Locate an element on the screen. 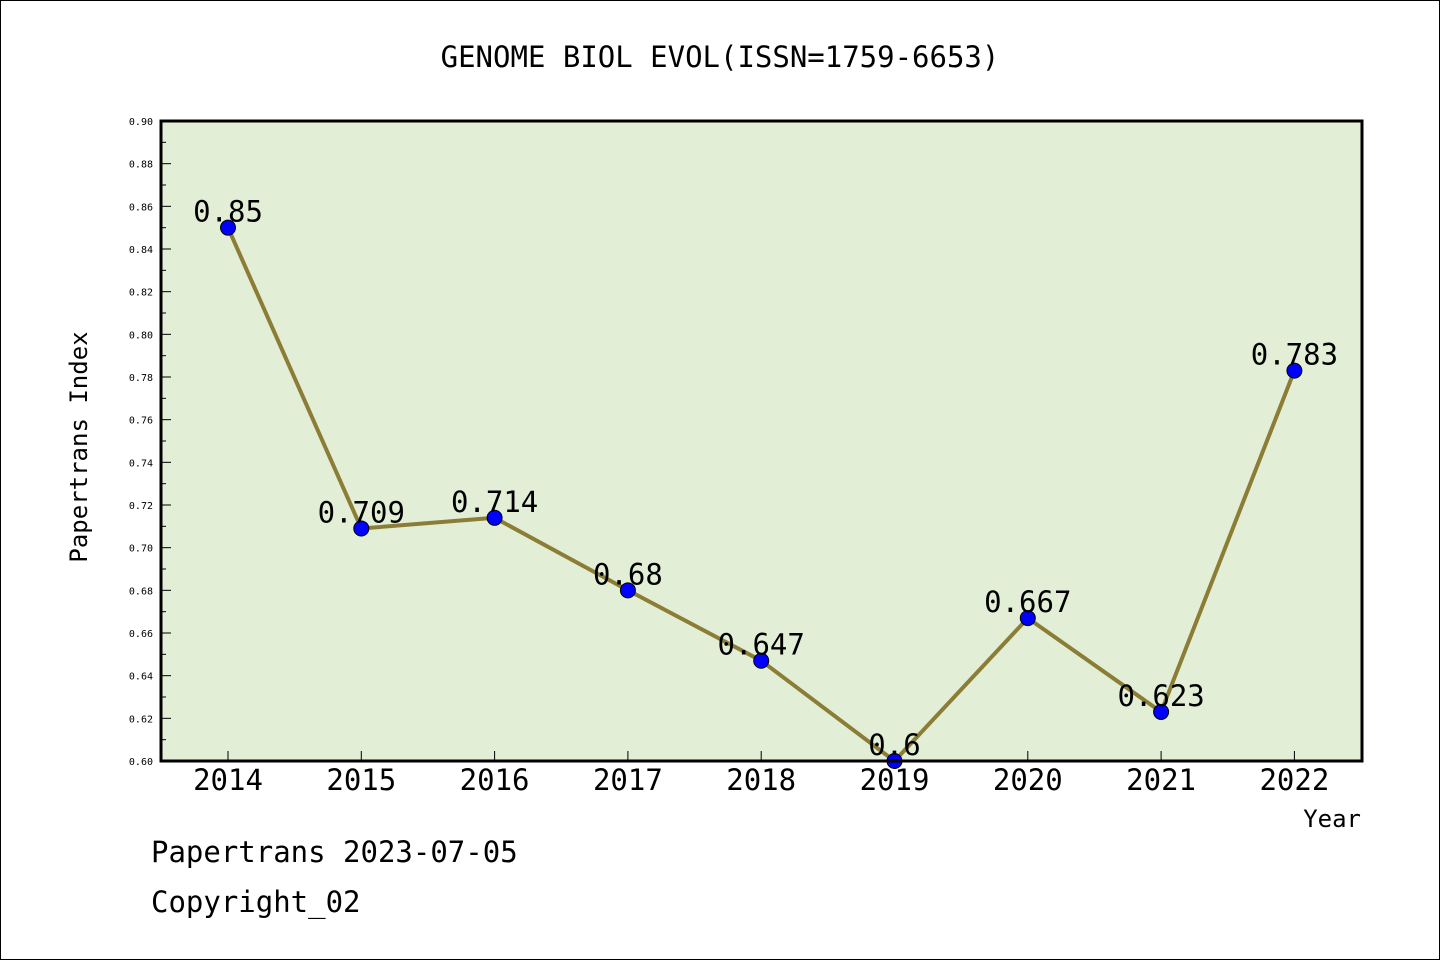 This screenshot has width=1440, height=960. y-tick-label: 0.82 is located at coordinates (141, 293).